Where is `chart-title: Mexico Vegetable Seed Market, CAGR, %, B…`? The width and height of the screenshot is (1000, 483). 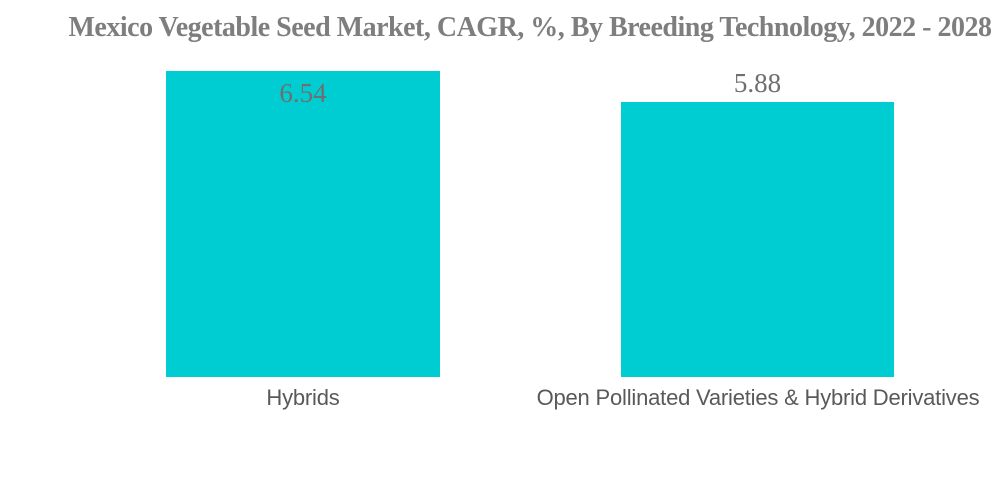 chart-title: Mexico Vegetable Seed Market, CAGR, %, B… is located at coordinates (530, 27).